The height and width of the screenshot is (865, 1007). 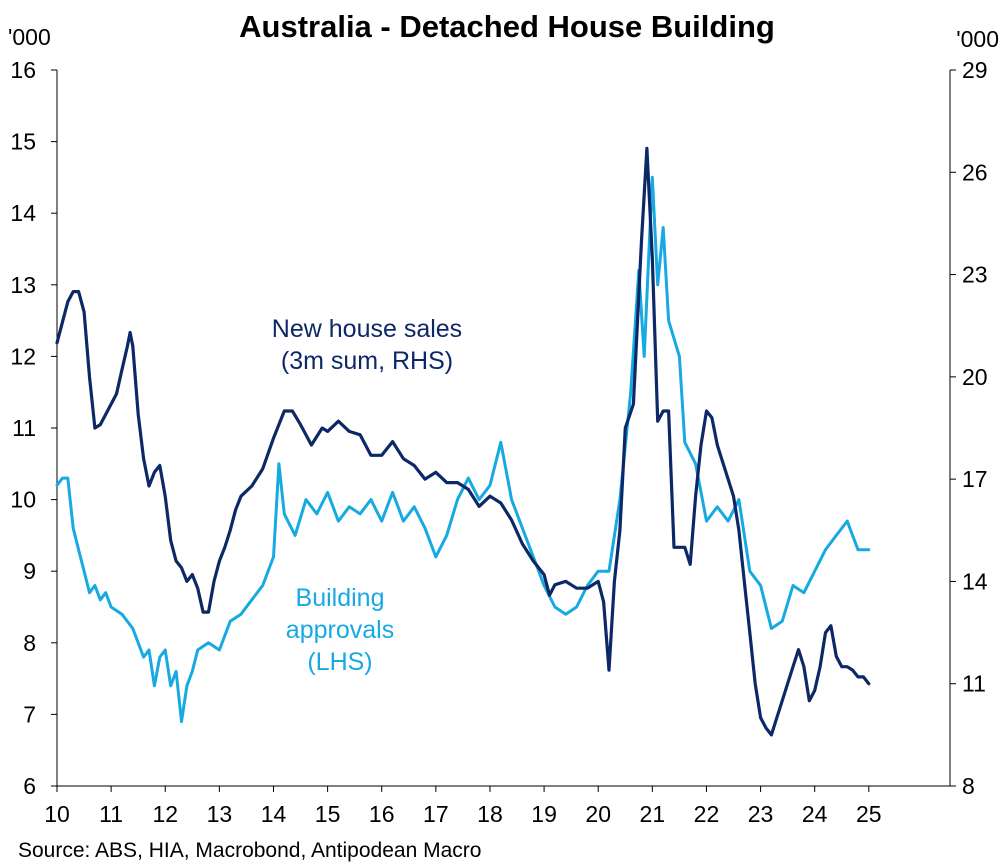 What do you see at coordinates (653, 814) in the screenshot?
I see `x-tick-label: 21` at bounding box center [653, 814].